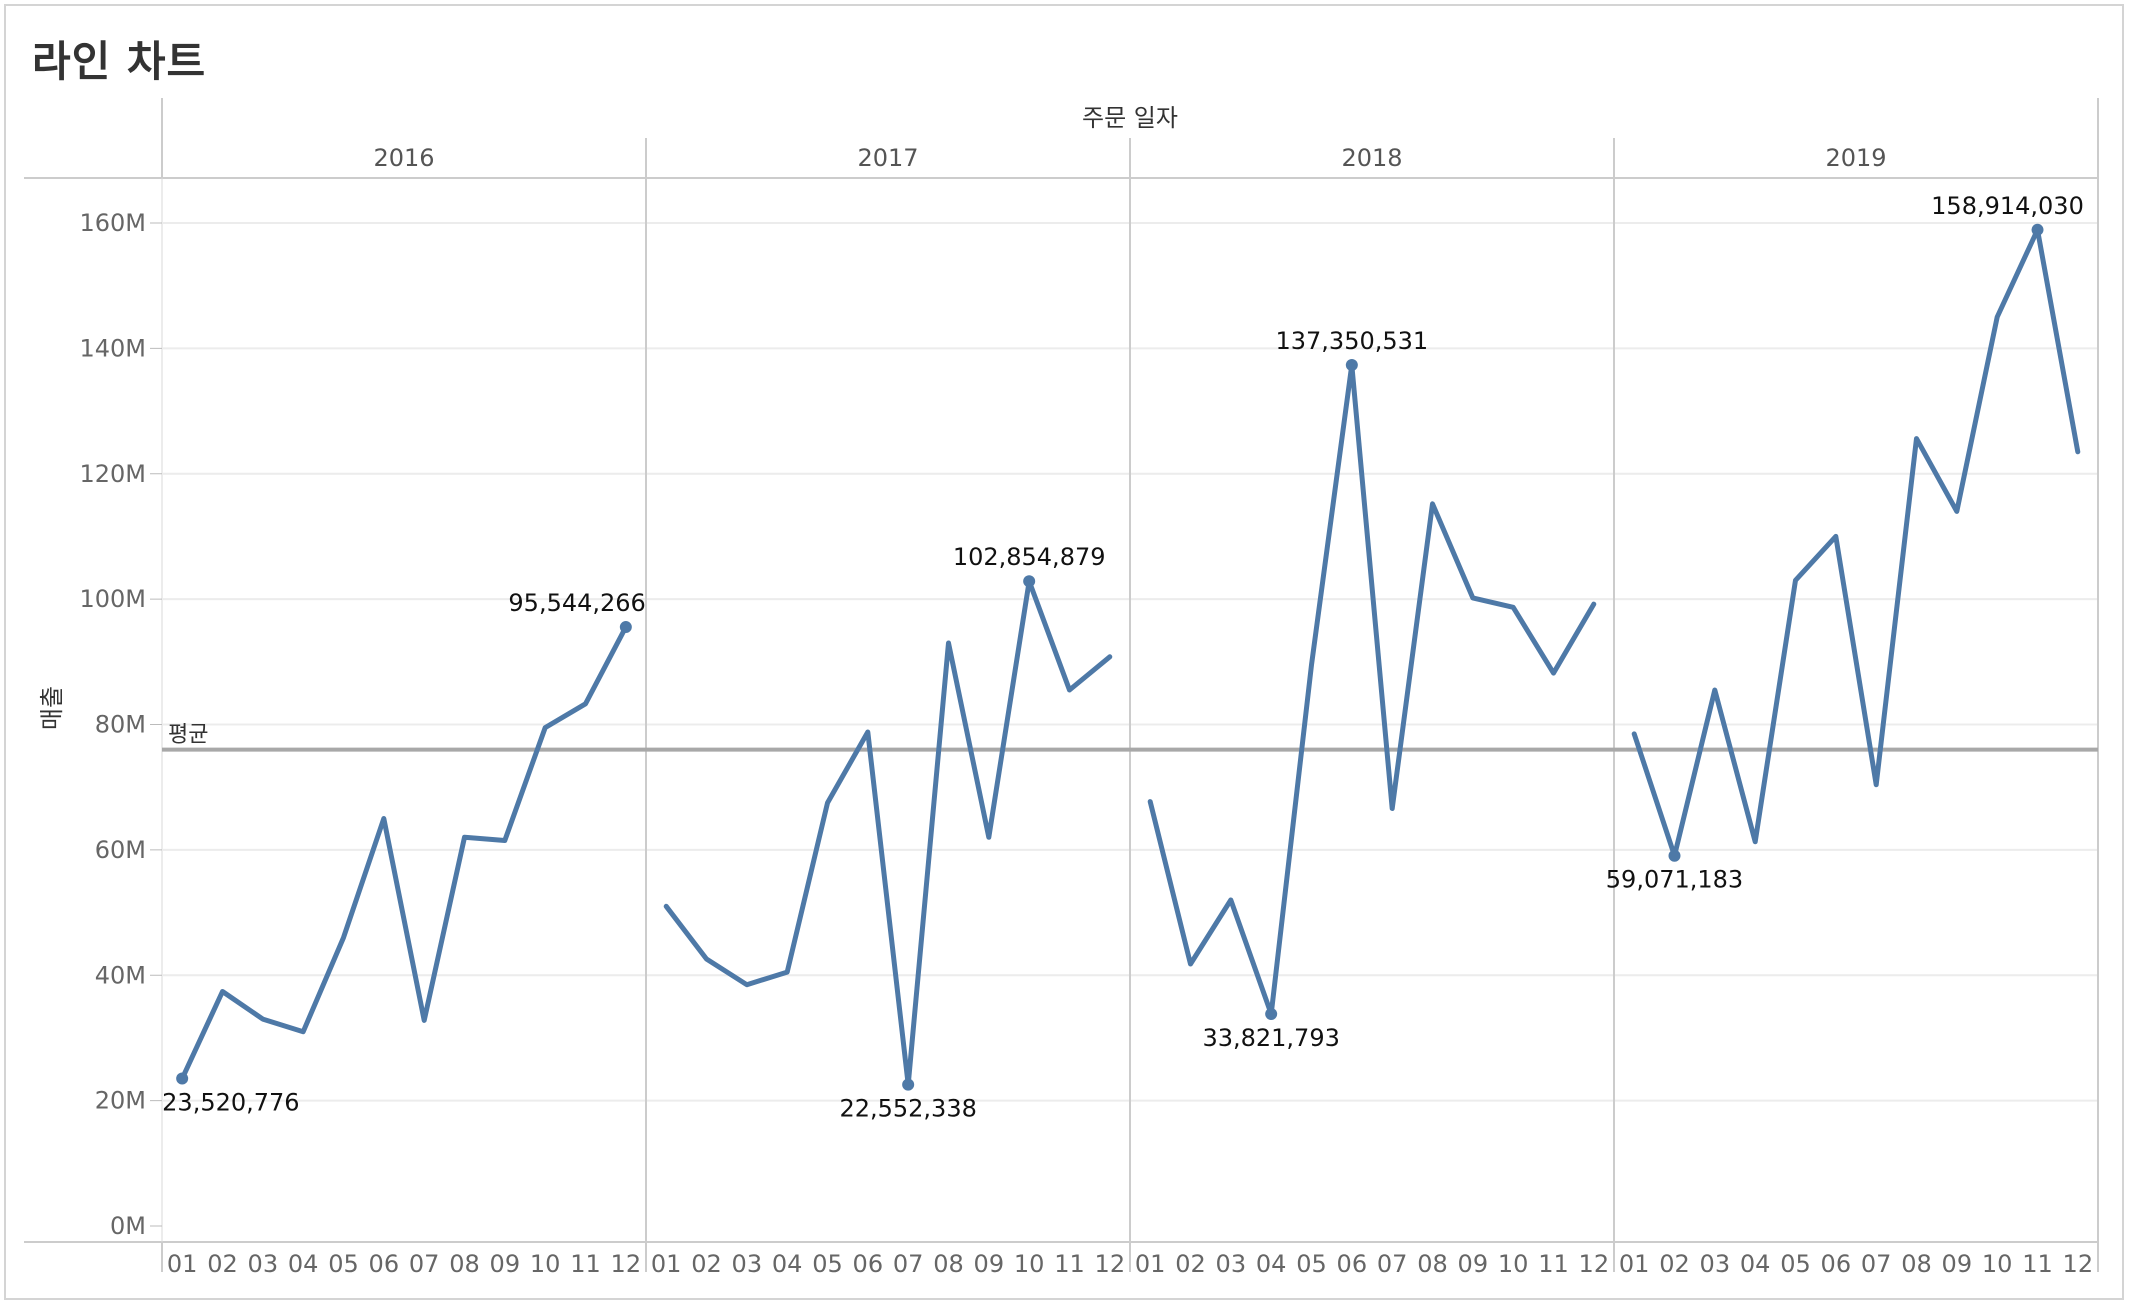 Image resolution: width=2132 pixels, height=1308 pixels. Describe the element at coordinates (120, 1101) in the screenshot. I see `y-tick-label: 20M` at that location.